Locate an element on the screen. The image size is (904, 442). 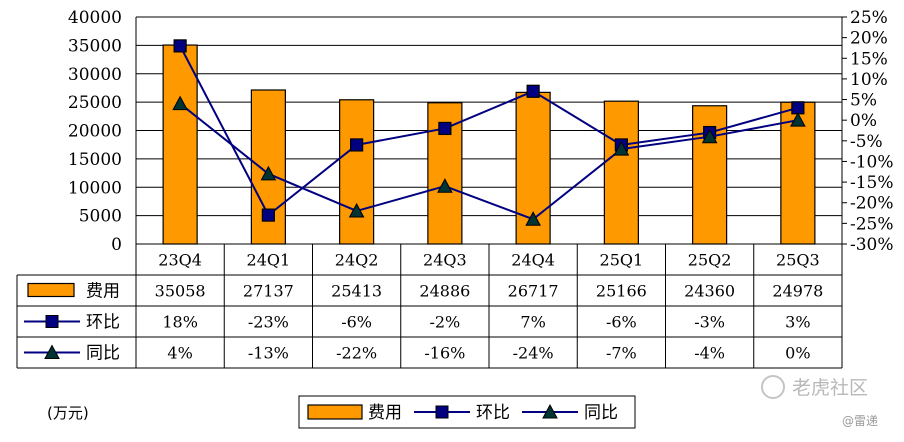
data-label: 24978 is located at coordinates (797, 291).